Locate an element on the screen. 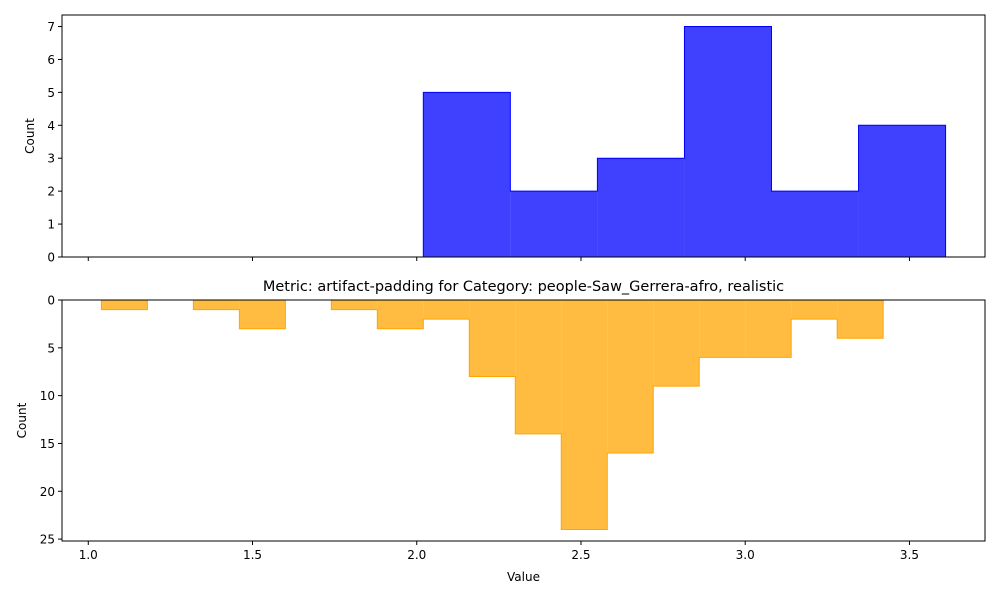 This screenshot has height=600, width=1000. x-tick-label: 3.5 is located at coordinates (909, 555).